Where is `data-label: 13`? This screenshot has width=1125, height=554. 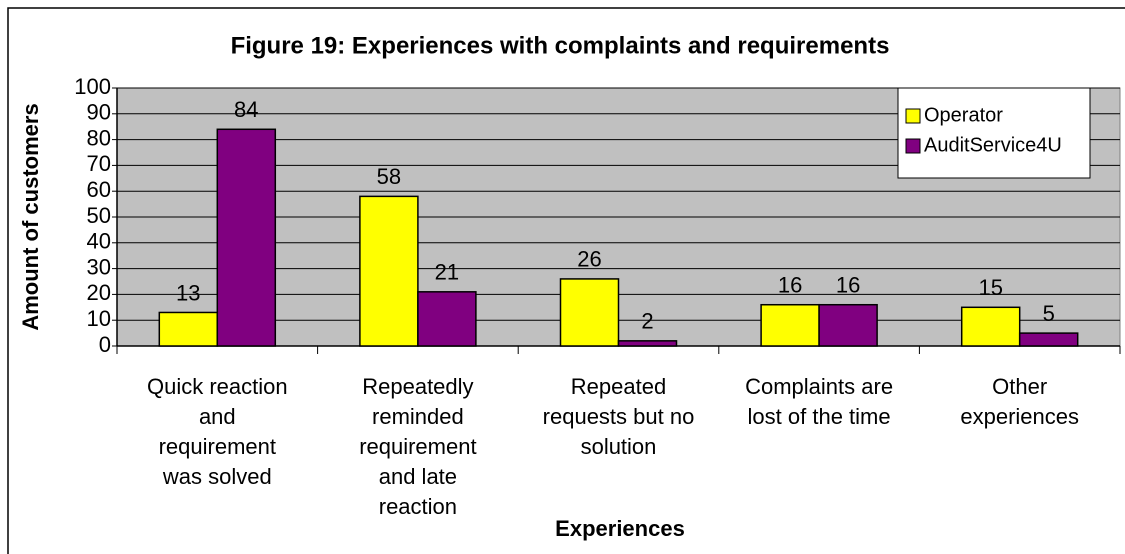 data-label: 13 is located at coordinates (188, 292).